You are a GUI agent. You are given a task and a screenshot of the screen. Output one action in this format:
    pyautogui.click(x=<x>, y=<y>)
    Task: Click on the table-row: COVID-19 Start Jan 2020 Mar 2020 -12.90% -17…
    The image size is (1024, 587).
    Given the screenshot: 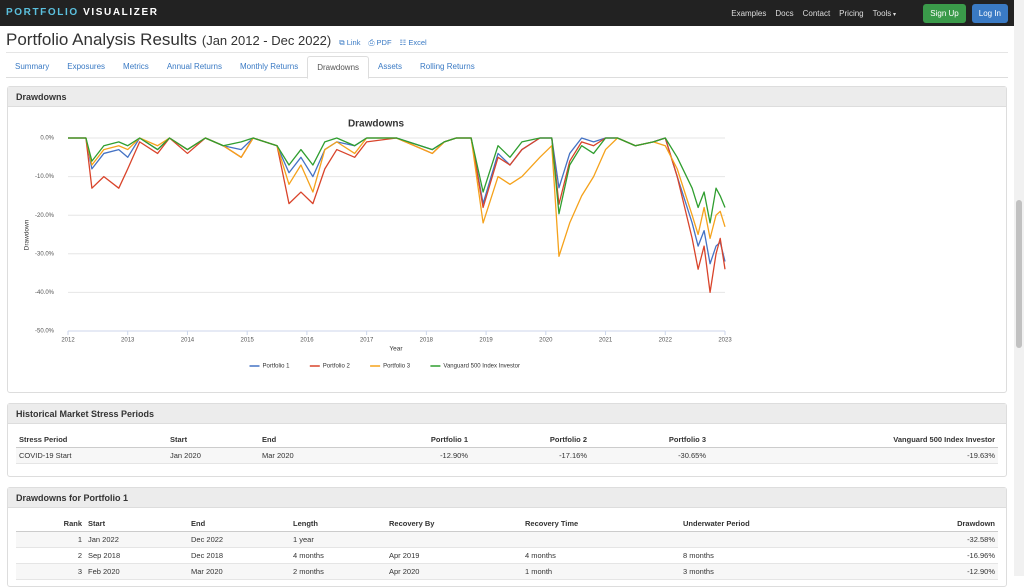 What is the action you would take?
    pyautogui.click(x=507, y=455)
    